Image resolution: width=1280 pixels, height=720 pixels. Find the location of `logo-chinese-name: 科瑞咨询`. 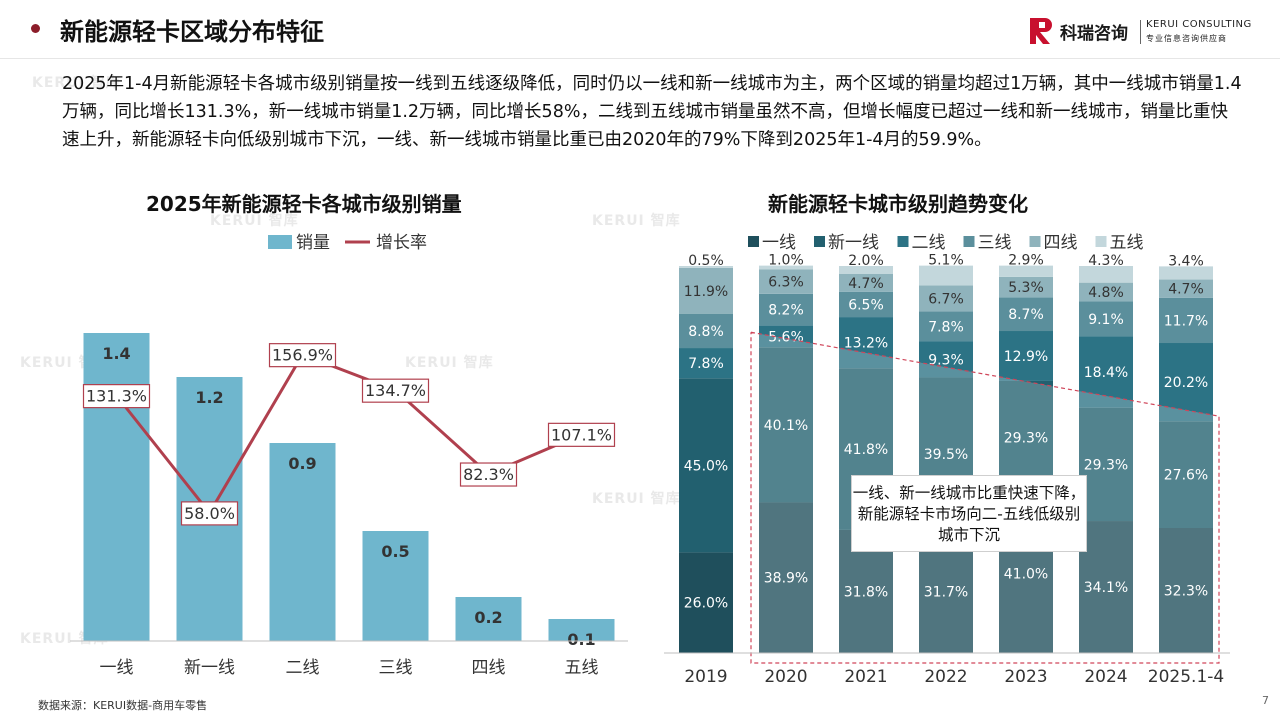

logo-chinese-name: 科瑞咨询 is located at coordinates (1094, 34).